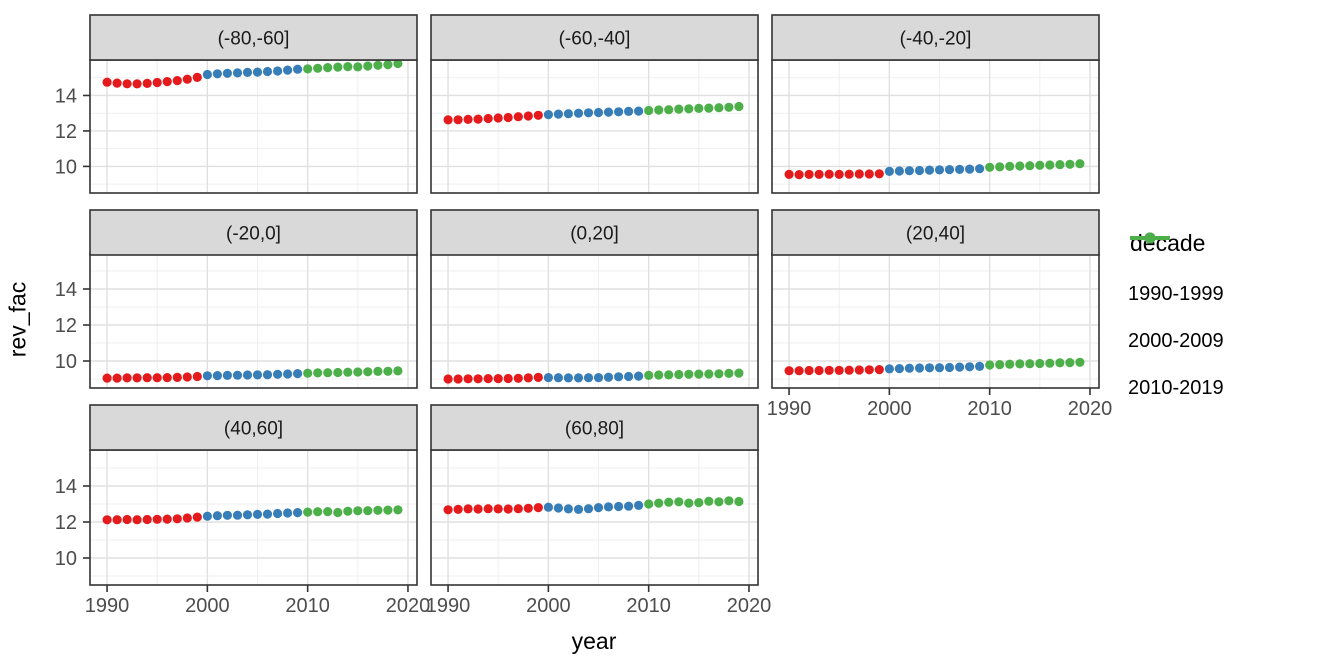  What do you see at coordinates (1176, 294) in the screenshot?
I see `legend-item-label: 1990-1999` at bounding box center [1176, 294].